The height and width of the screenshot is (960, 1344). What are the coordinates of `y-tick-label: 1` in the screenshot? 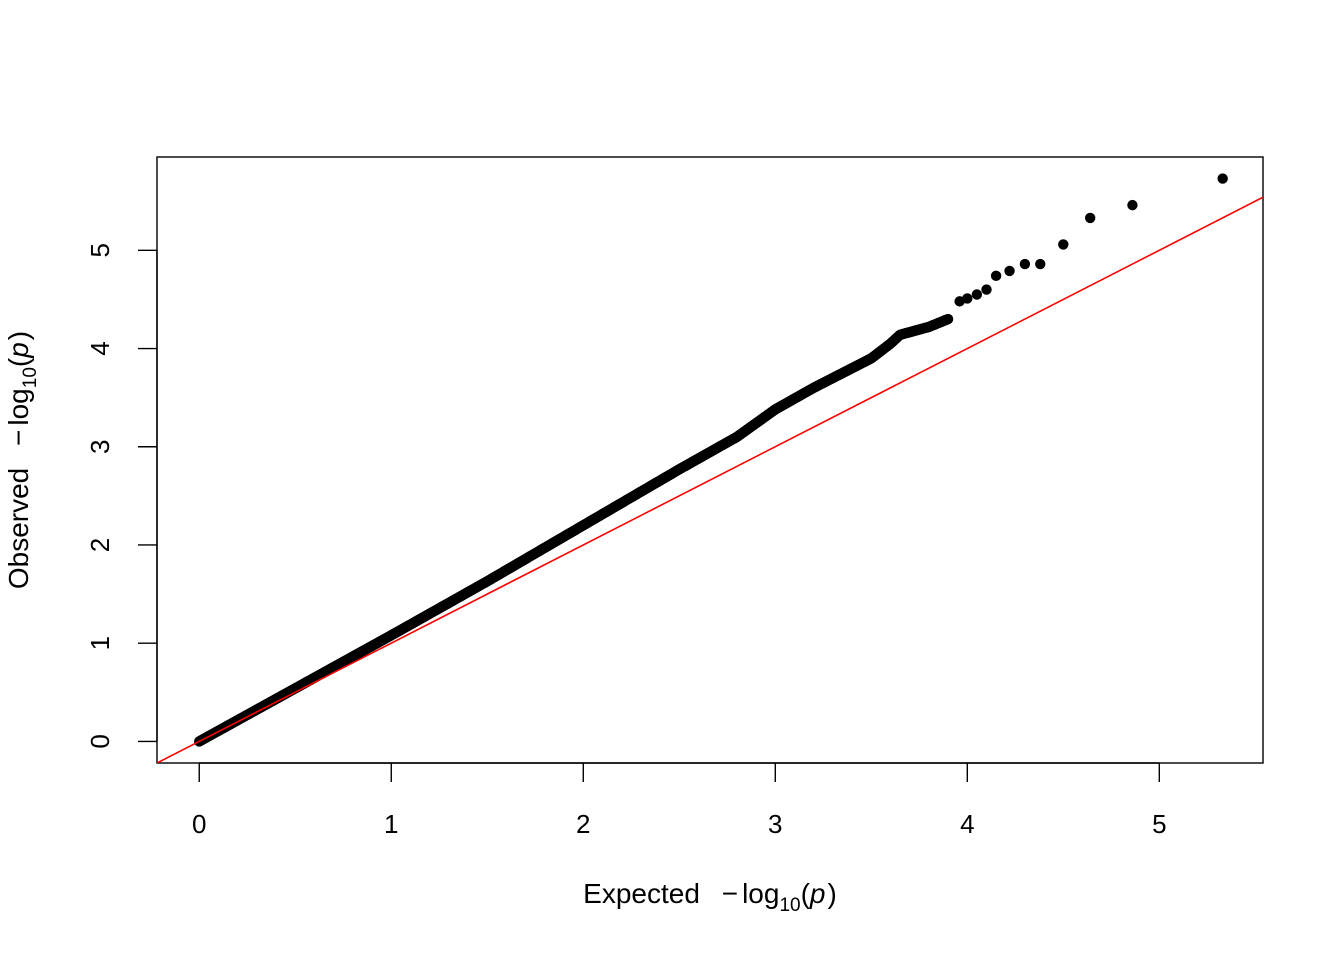 It's located at (100, 643).